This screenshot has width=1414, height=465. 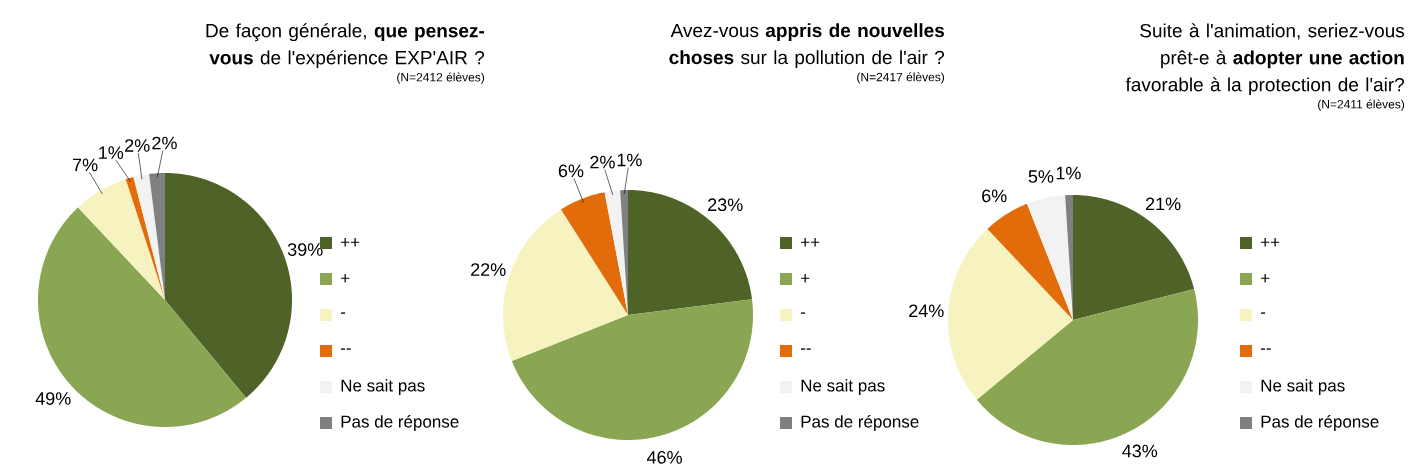 I want to click on chart-subtitle: (N=2412 élèves), so click(x=441, y=78).